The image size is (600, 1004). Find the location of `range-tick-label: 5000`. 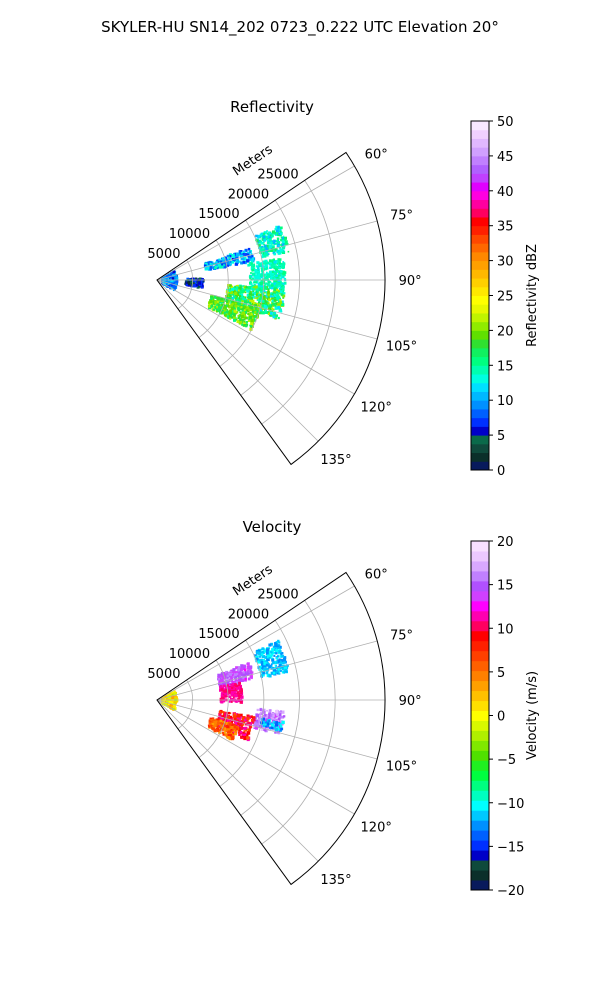

range-tick-label: 5000 is located at coordinates (163, 674).